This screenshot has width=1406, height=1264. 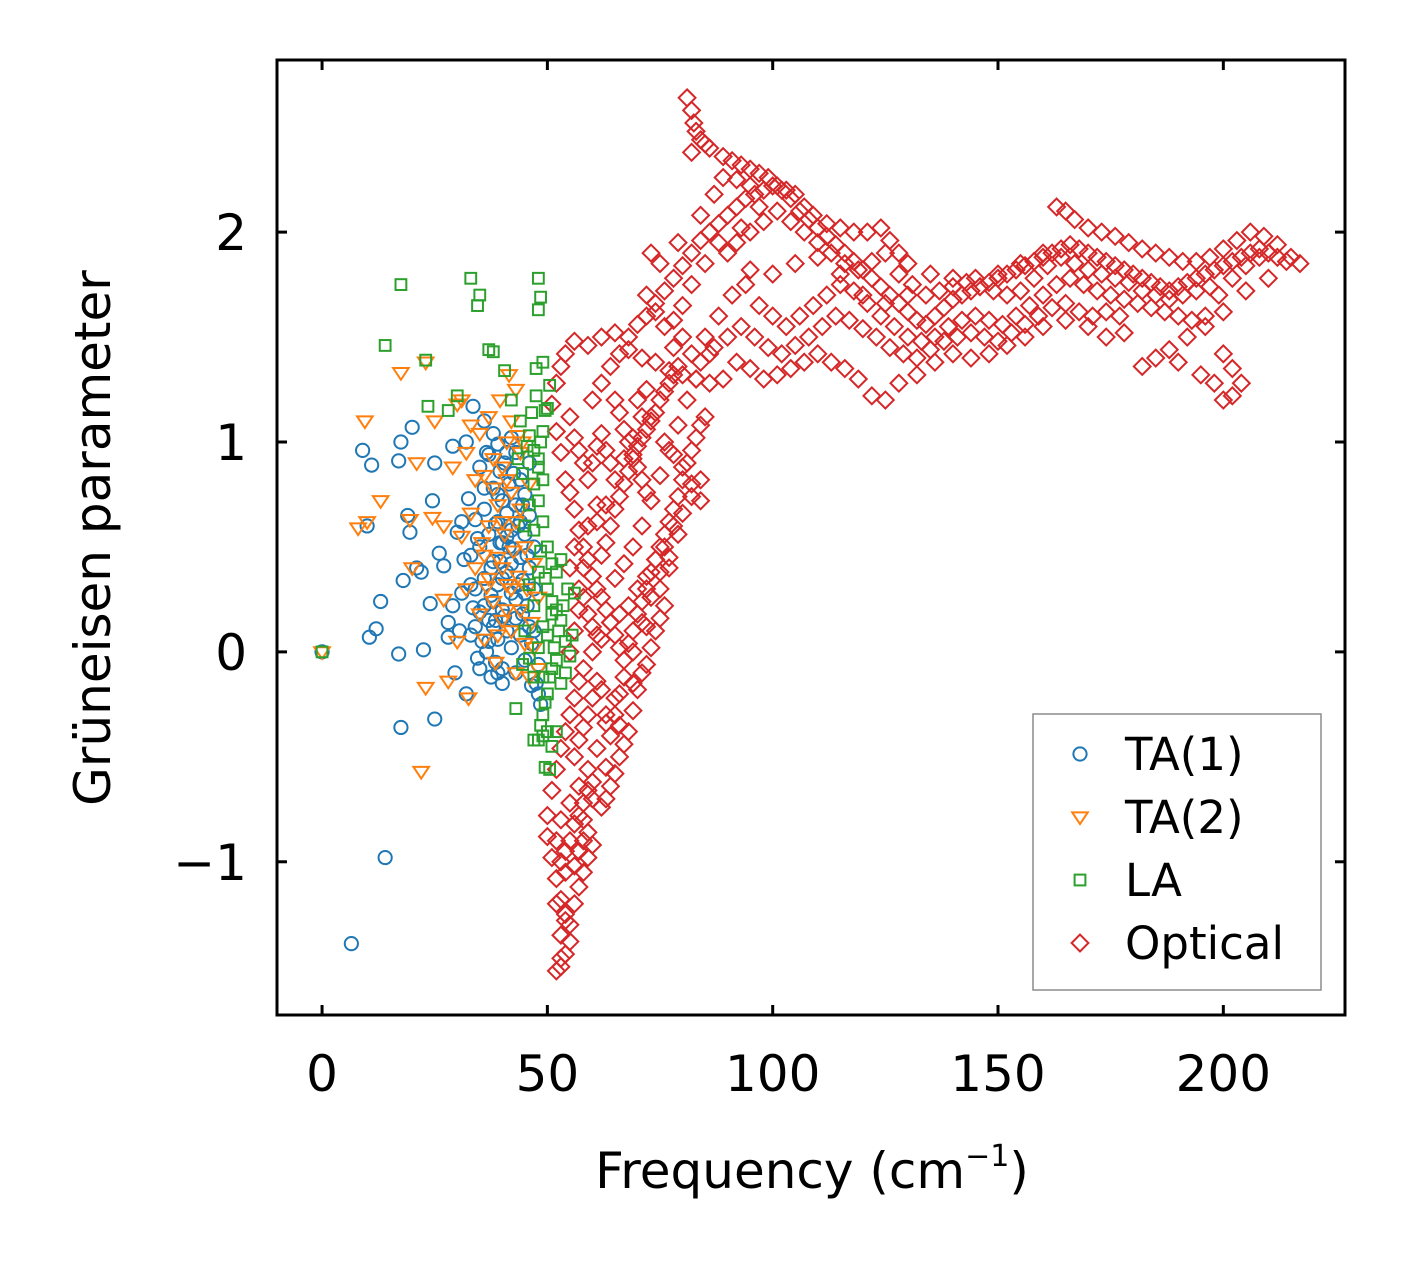 I want to click on x-tick-label: 100, so click(x=772, y=1074).